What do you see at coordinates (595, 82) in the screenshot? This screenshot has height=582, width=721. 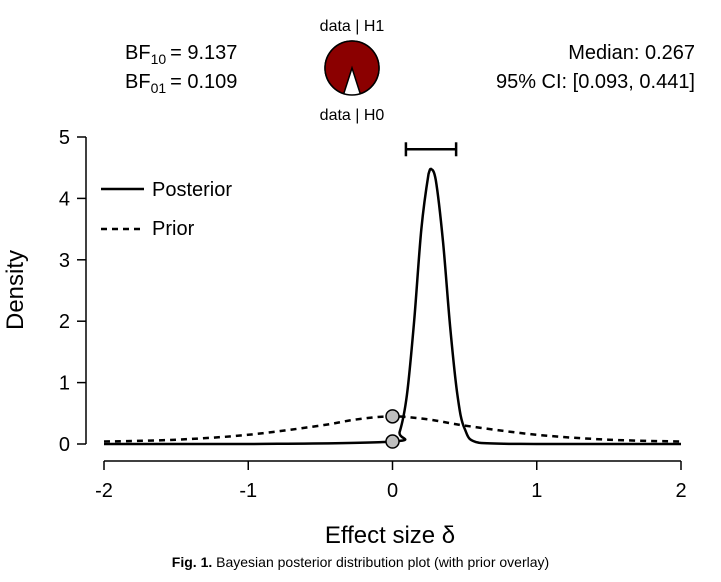 I see `ci-text: 95% CI: [0.093, 0.441]` at bounding box center [595, 82].